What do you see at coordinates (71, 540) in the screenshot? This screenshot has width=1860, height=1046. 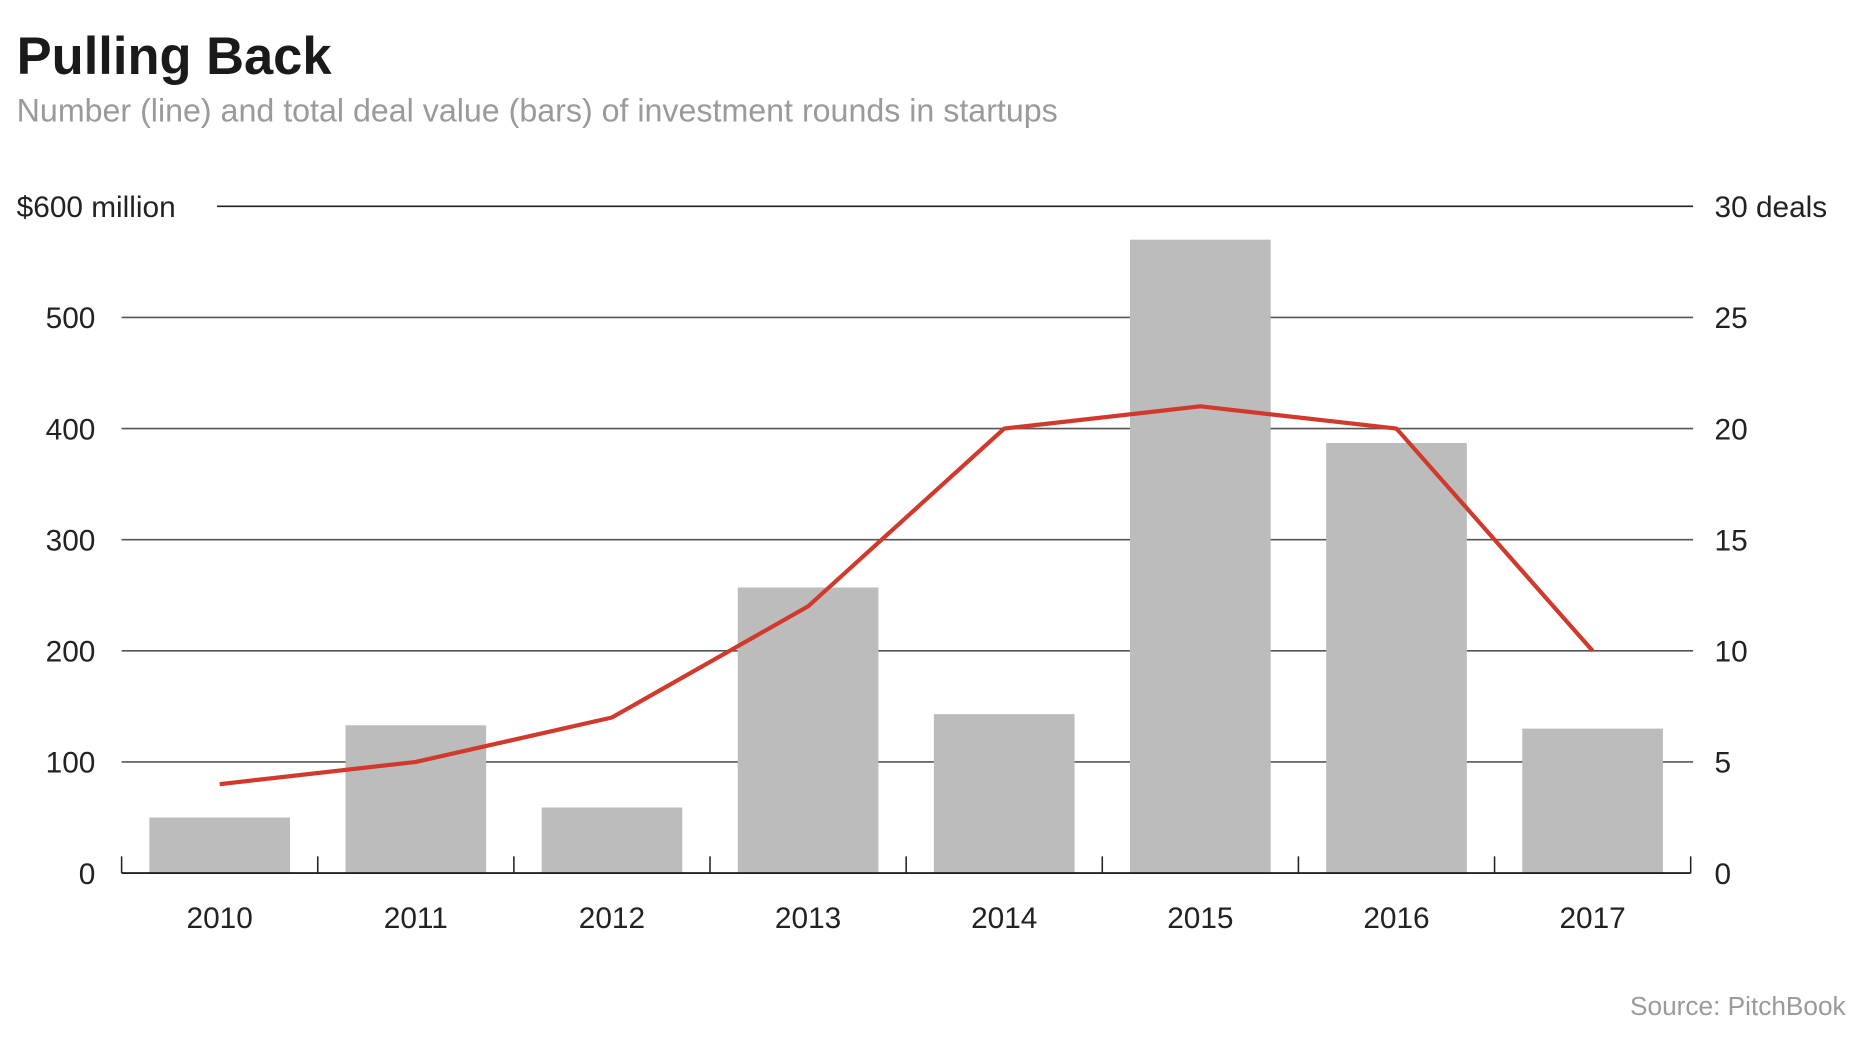 I see `left-tick-label: 300` at bounding box center [71, 540].